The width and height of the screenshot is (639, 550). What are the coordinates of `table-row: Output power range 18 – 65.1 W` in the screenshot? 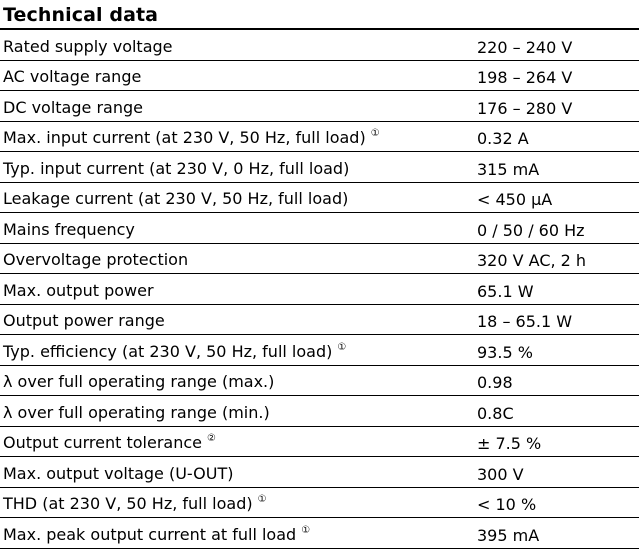 It's located at (319, 320).